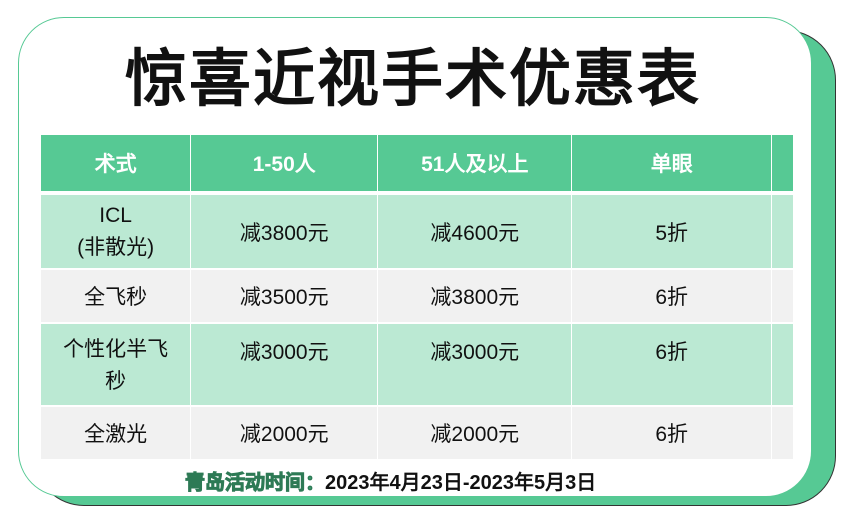 The width and height of the screenshot is (856, 527). Describe the element at coordinates (672, 232) in the screenshot. I see `table-cell: 5折` at that location.